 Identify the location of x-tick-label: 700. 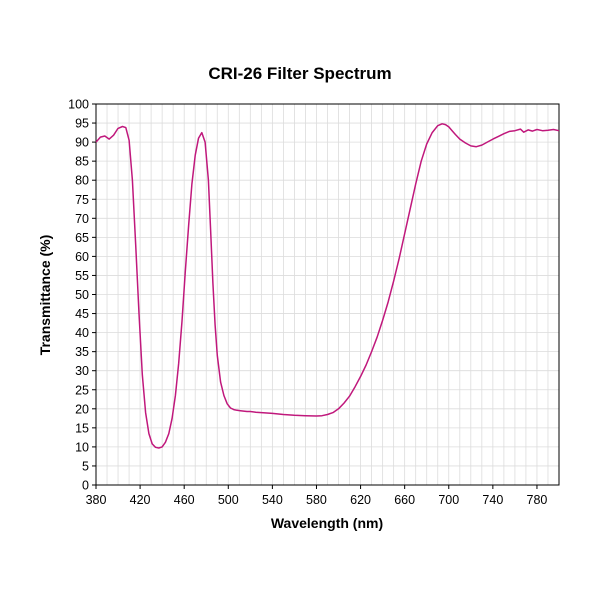
(448, 500).